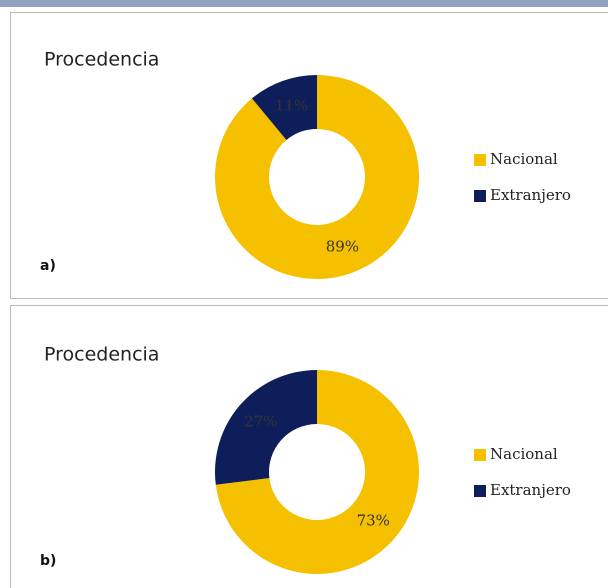  Describe the element at coordinates (291, 105) in the screenshot. I see `value-label: 11%` at that location.